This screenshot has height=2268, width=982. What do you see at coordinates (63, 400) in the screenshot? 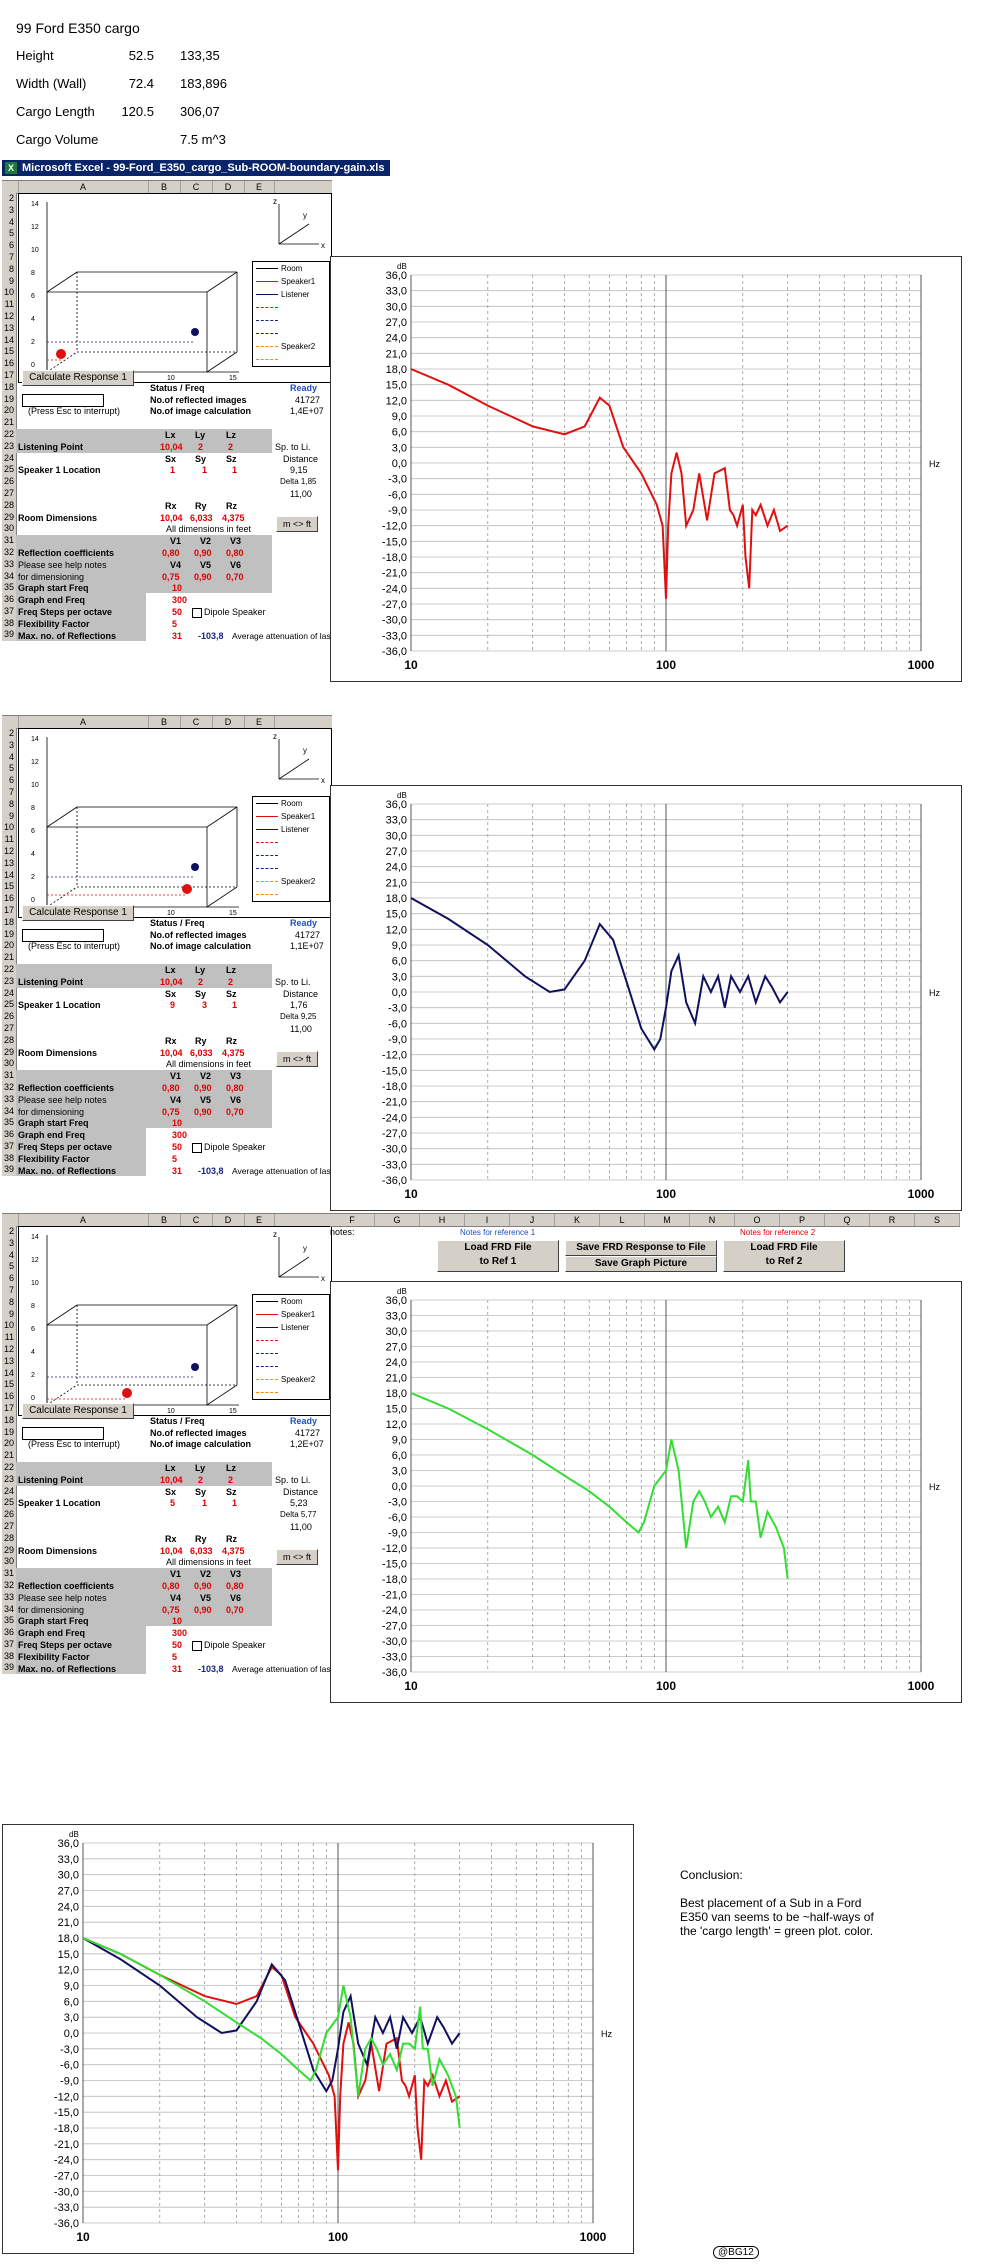
I see `status-cell` at bounding box center [63, 400].